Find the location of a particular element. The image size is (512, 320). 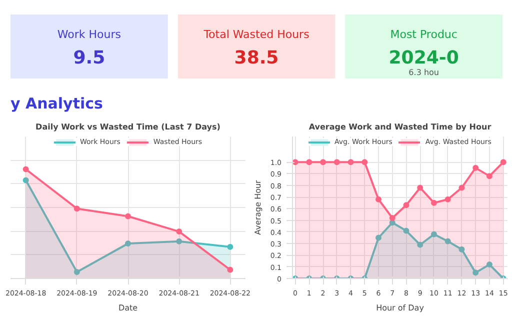

text: 2024-0 is located at coordinates (423, 58).